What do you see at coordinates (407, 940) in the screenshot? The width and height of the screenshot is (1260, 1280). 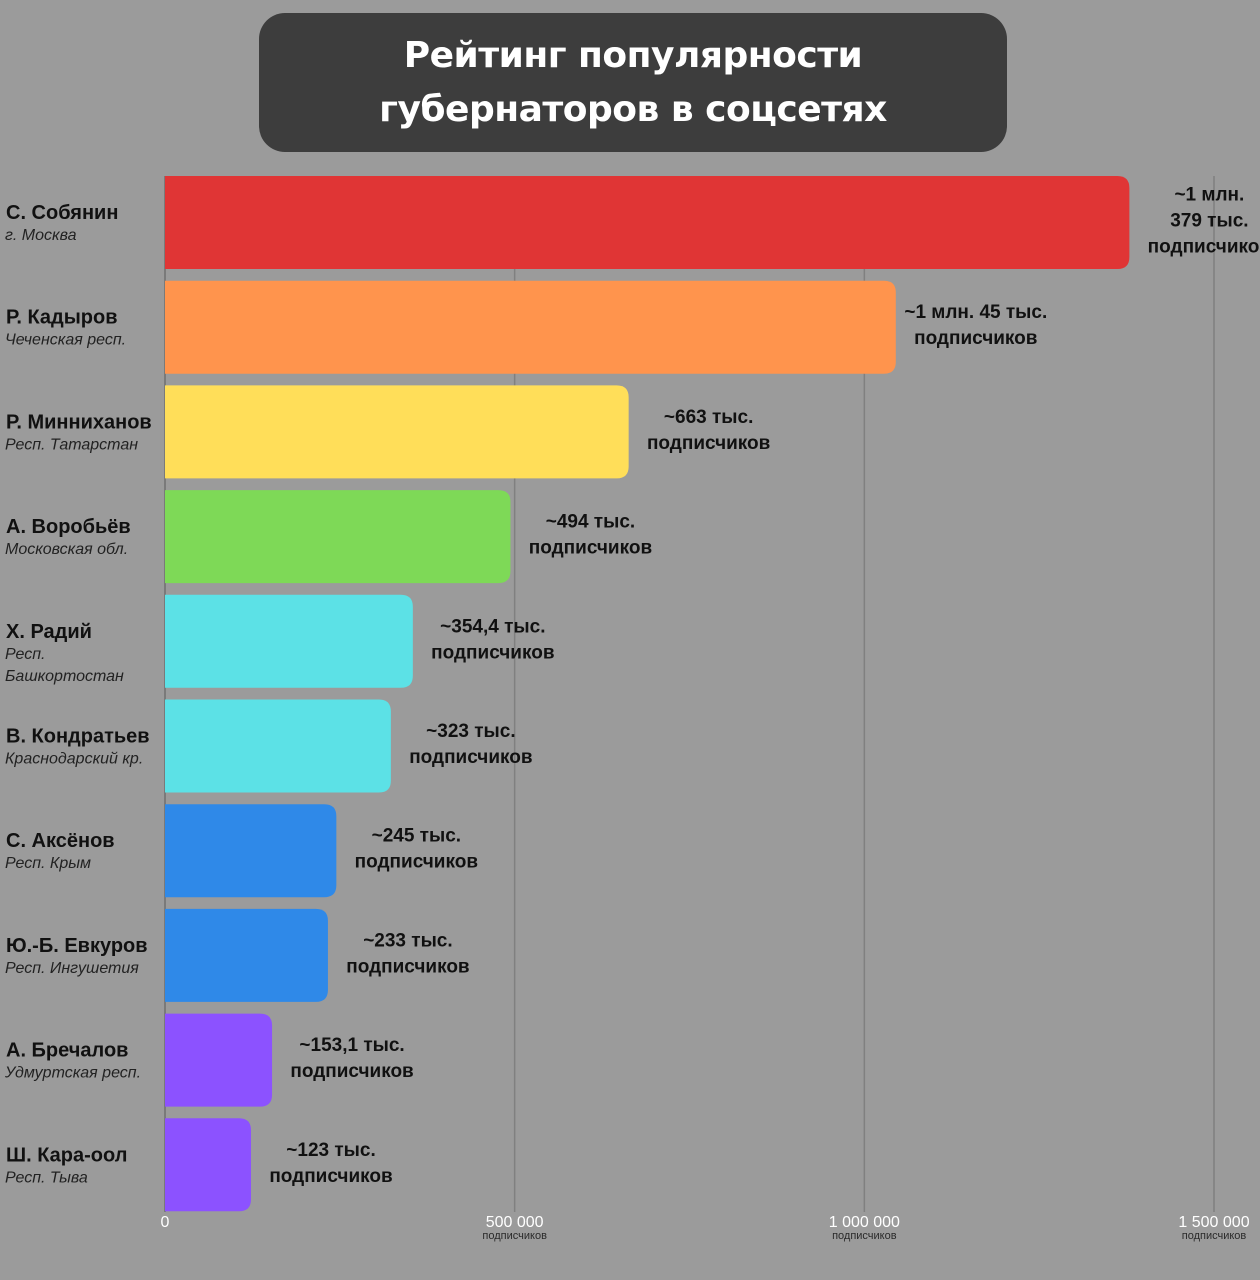 I see `bar-value-line: ~233 тыс.` at bounding box center [407, 940].